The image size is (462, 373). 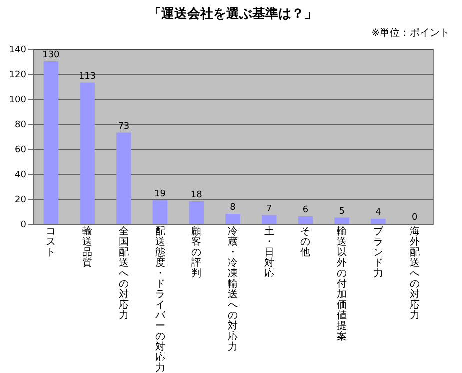 I want to click on y-tick-label: 0, so click(x=23, y=225).